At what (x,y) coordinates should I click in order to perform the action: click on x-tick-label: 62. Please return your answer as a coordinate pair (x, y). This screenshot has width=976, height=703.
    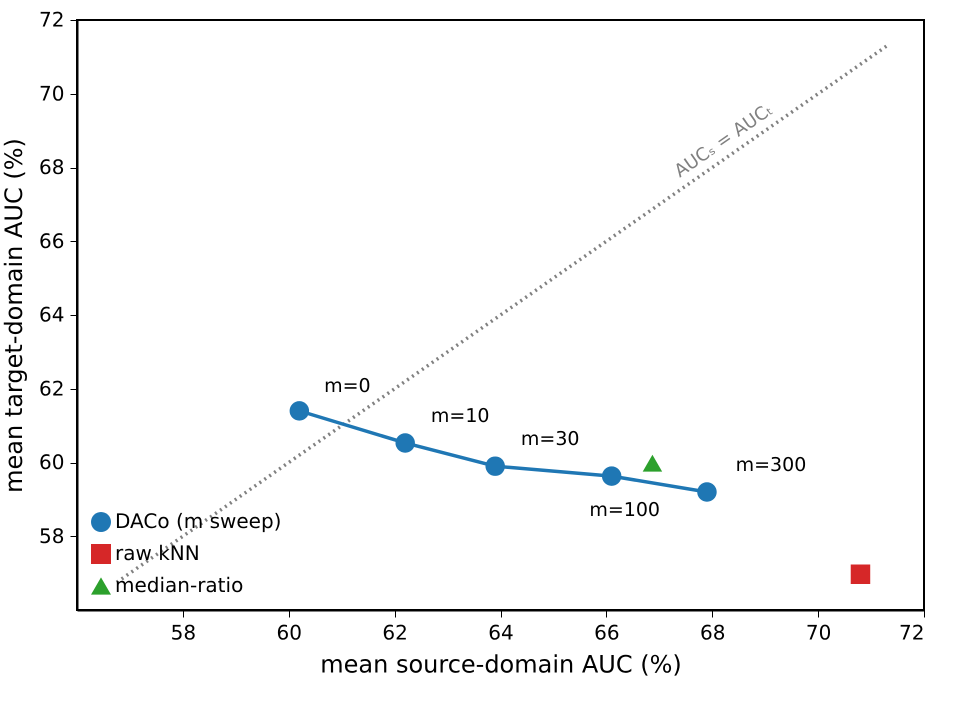
    Looking at the image, I should click on (395, 632).